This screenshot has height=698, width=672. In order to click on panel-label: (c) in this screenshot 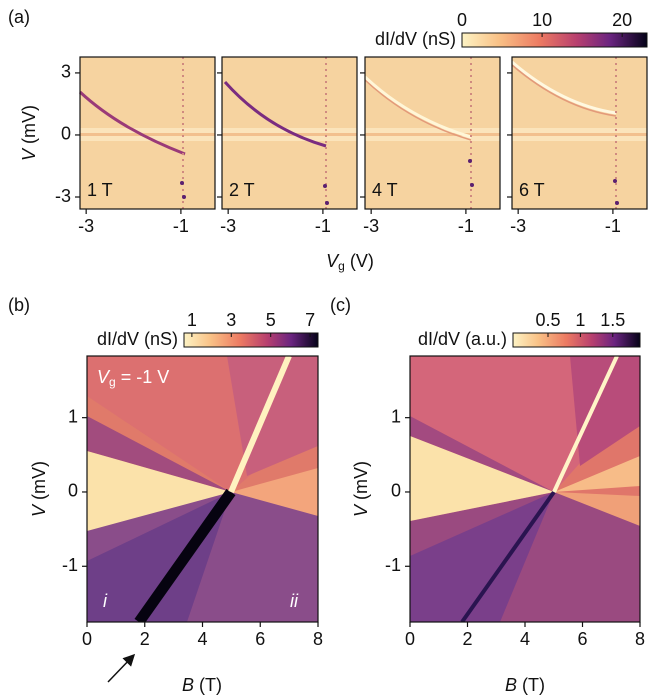, I will do `click(340, 305)`.